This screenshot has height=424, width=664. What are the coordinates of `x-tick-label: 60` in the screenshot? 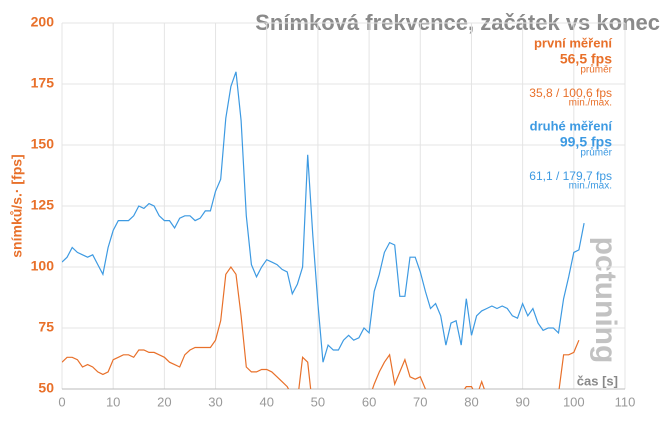 It's located at (369, 401).